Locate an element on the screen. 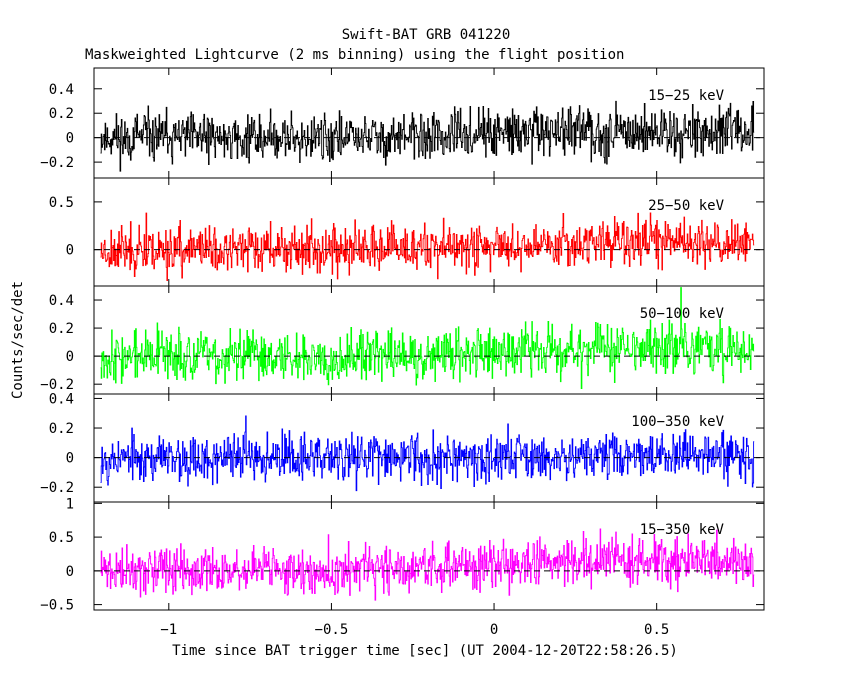 This screenshot has width=850, height=680. panel-5: −0.5 0 0.5 1 15−350 keV is located at coordinates (402, 555).